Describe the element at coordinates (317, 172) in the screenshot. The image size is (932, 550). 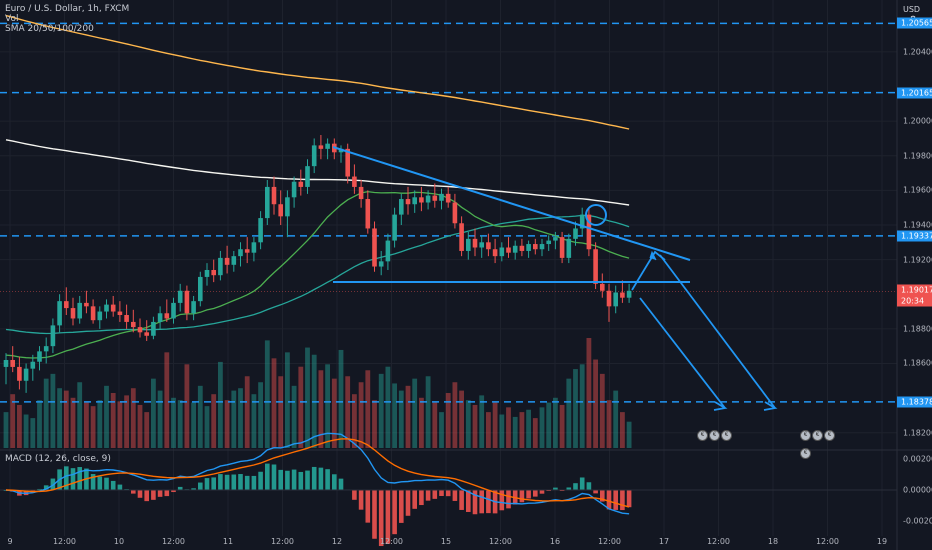
I see `sma-200-line` at that location.